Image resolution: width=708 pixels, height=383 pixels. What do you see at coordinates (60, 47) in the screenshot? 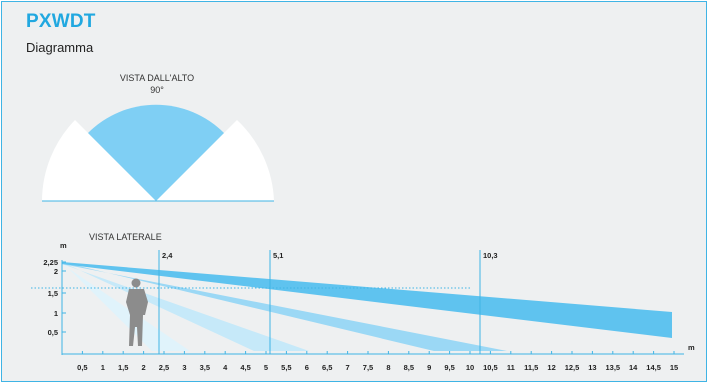
I see `page-subtitle: Diagramma` at bounding box center [60, 47].